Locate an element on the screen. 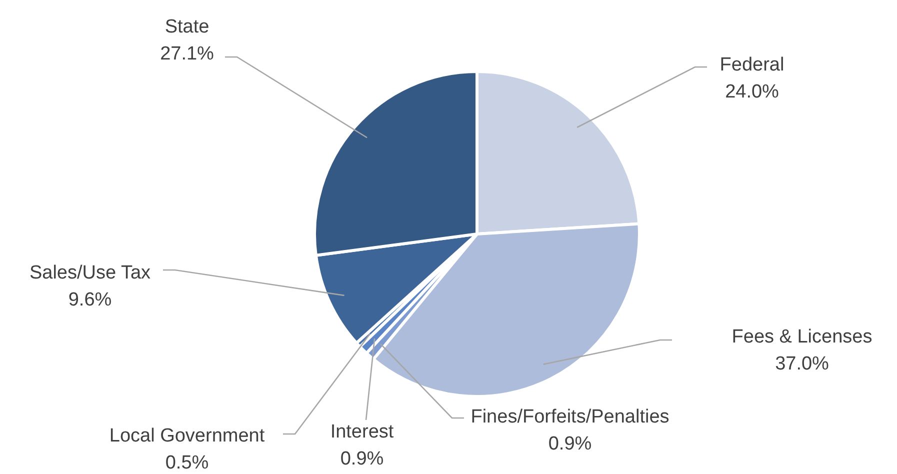  slice-label: Interest is located at coordinates (362, 432).